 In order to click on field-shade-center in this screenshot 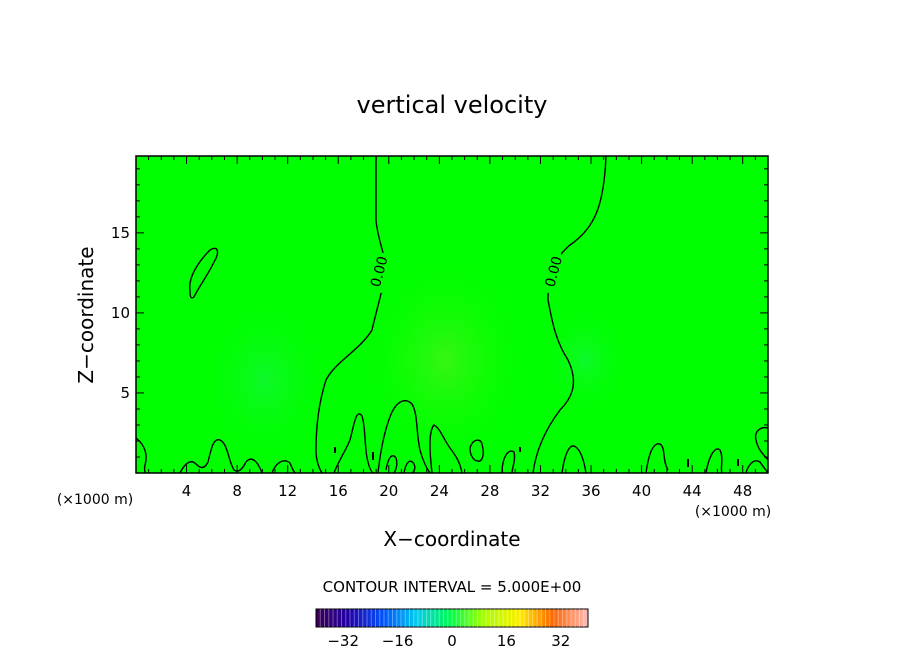, I will do `click(445, 360)`.